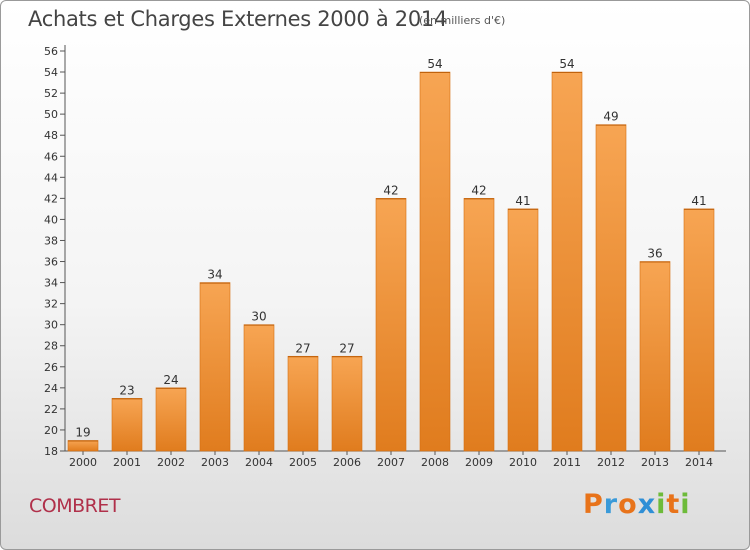 This screenshot has width=750, height=550. Describe the element at coordinates (347, 462) in the screenshot. I see `x-tick-label: 2006` at that location.